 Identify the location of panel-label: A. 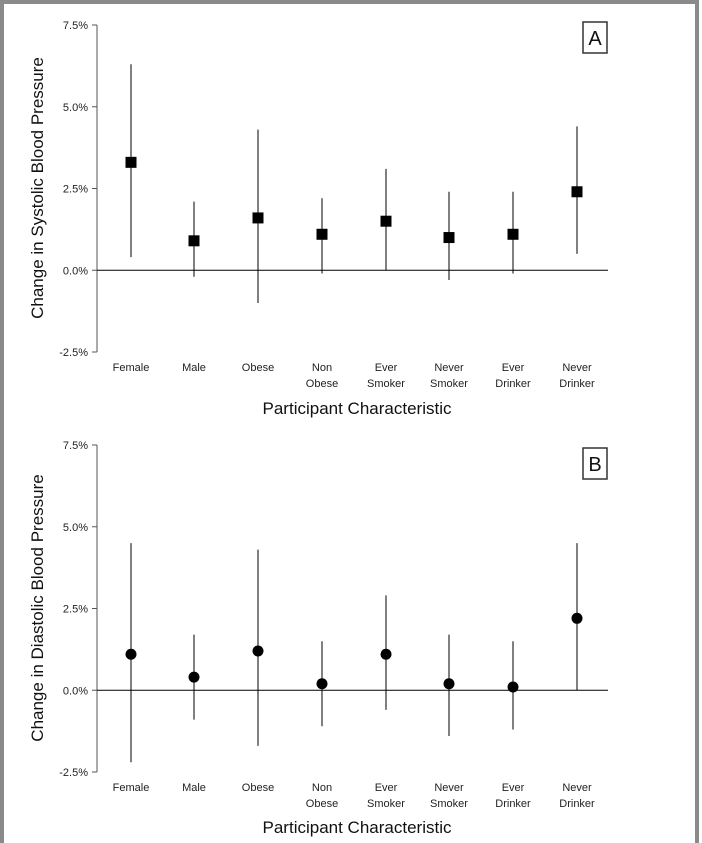
(595, 39).